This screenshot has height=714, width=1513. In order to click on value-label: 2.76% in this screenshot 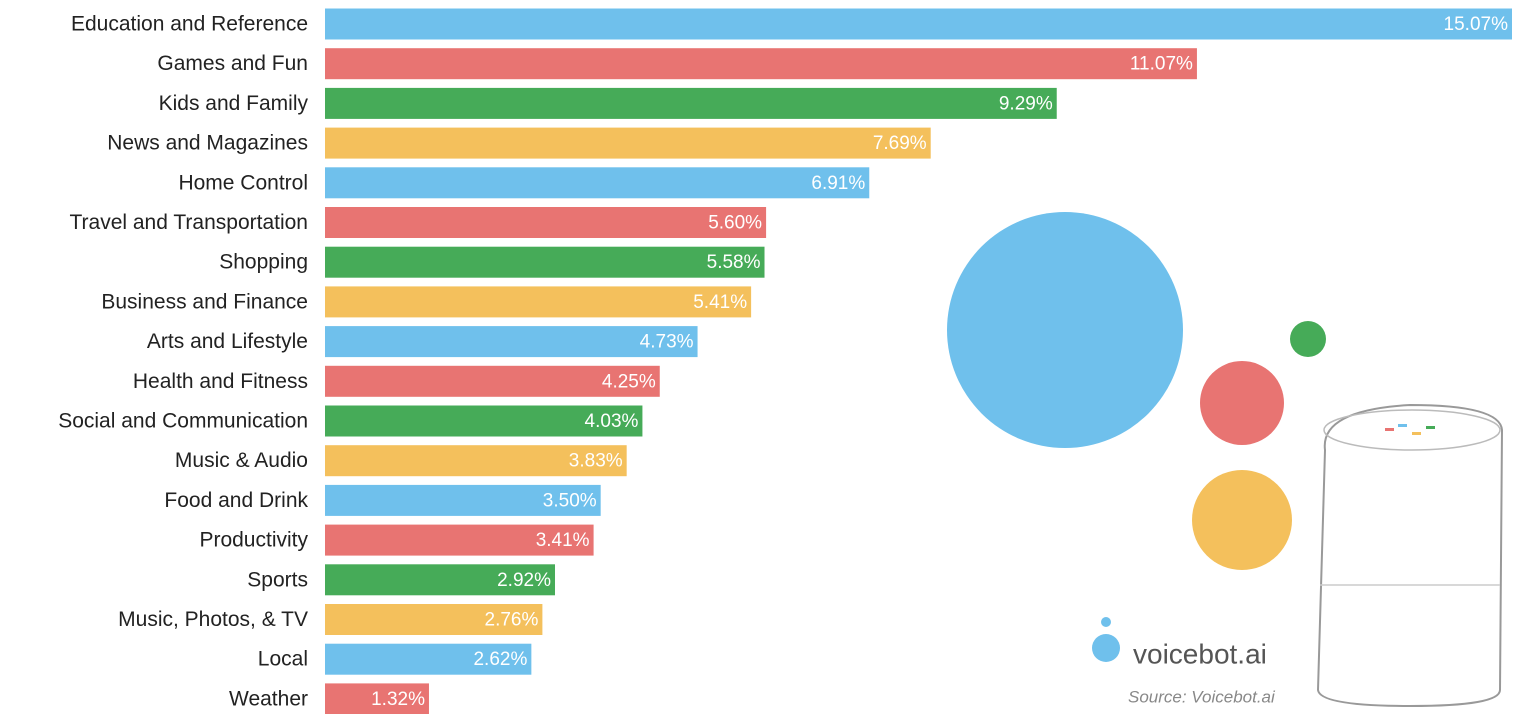, I will do `click(512, 620)`.